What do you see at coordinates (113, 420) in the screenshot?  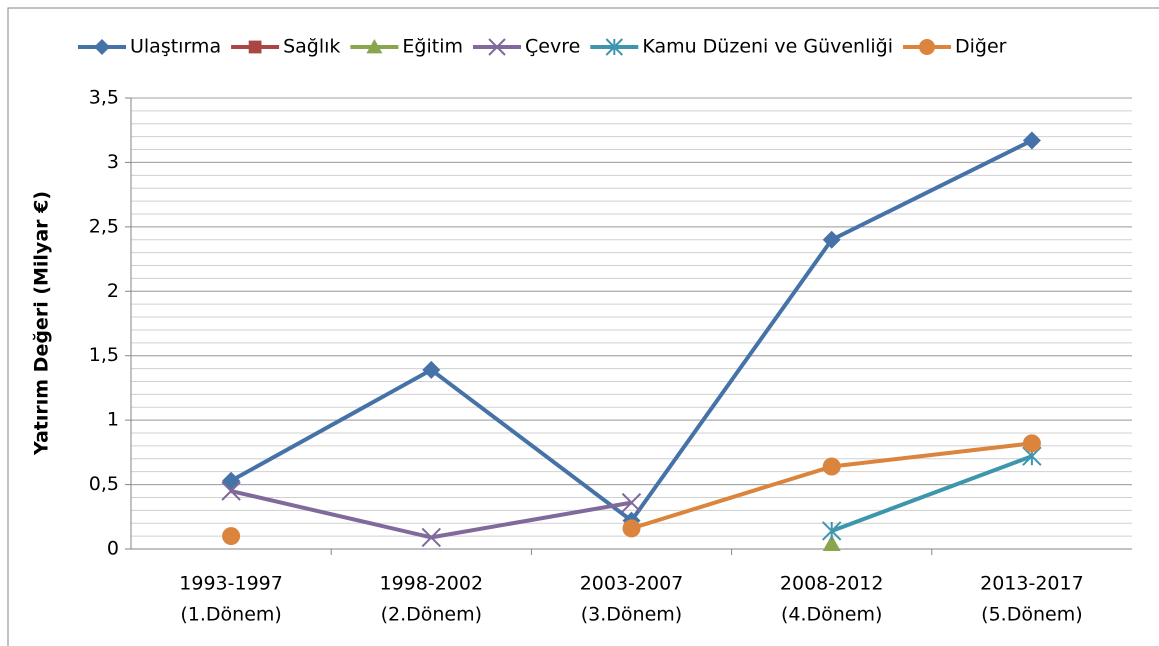 I see `y-tick-label: 1` at bounding box center [113, 420].